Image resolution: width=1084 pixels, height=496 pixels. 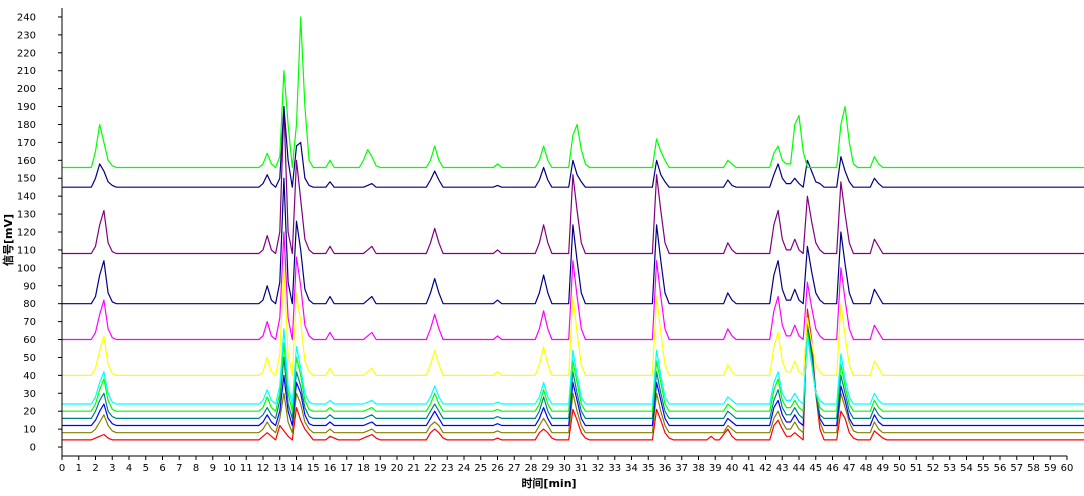 What do you see at coordinates (1033, 468) in the screenshot?
I see `x-tick-label: 58` at bounding box center [1033, 468].